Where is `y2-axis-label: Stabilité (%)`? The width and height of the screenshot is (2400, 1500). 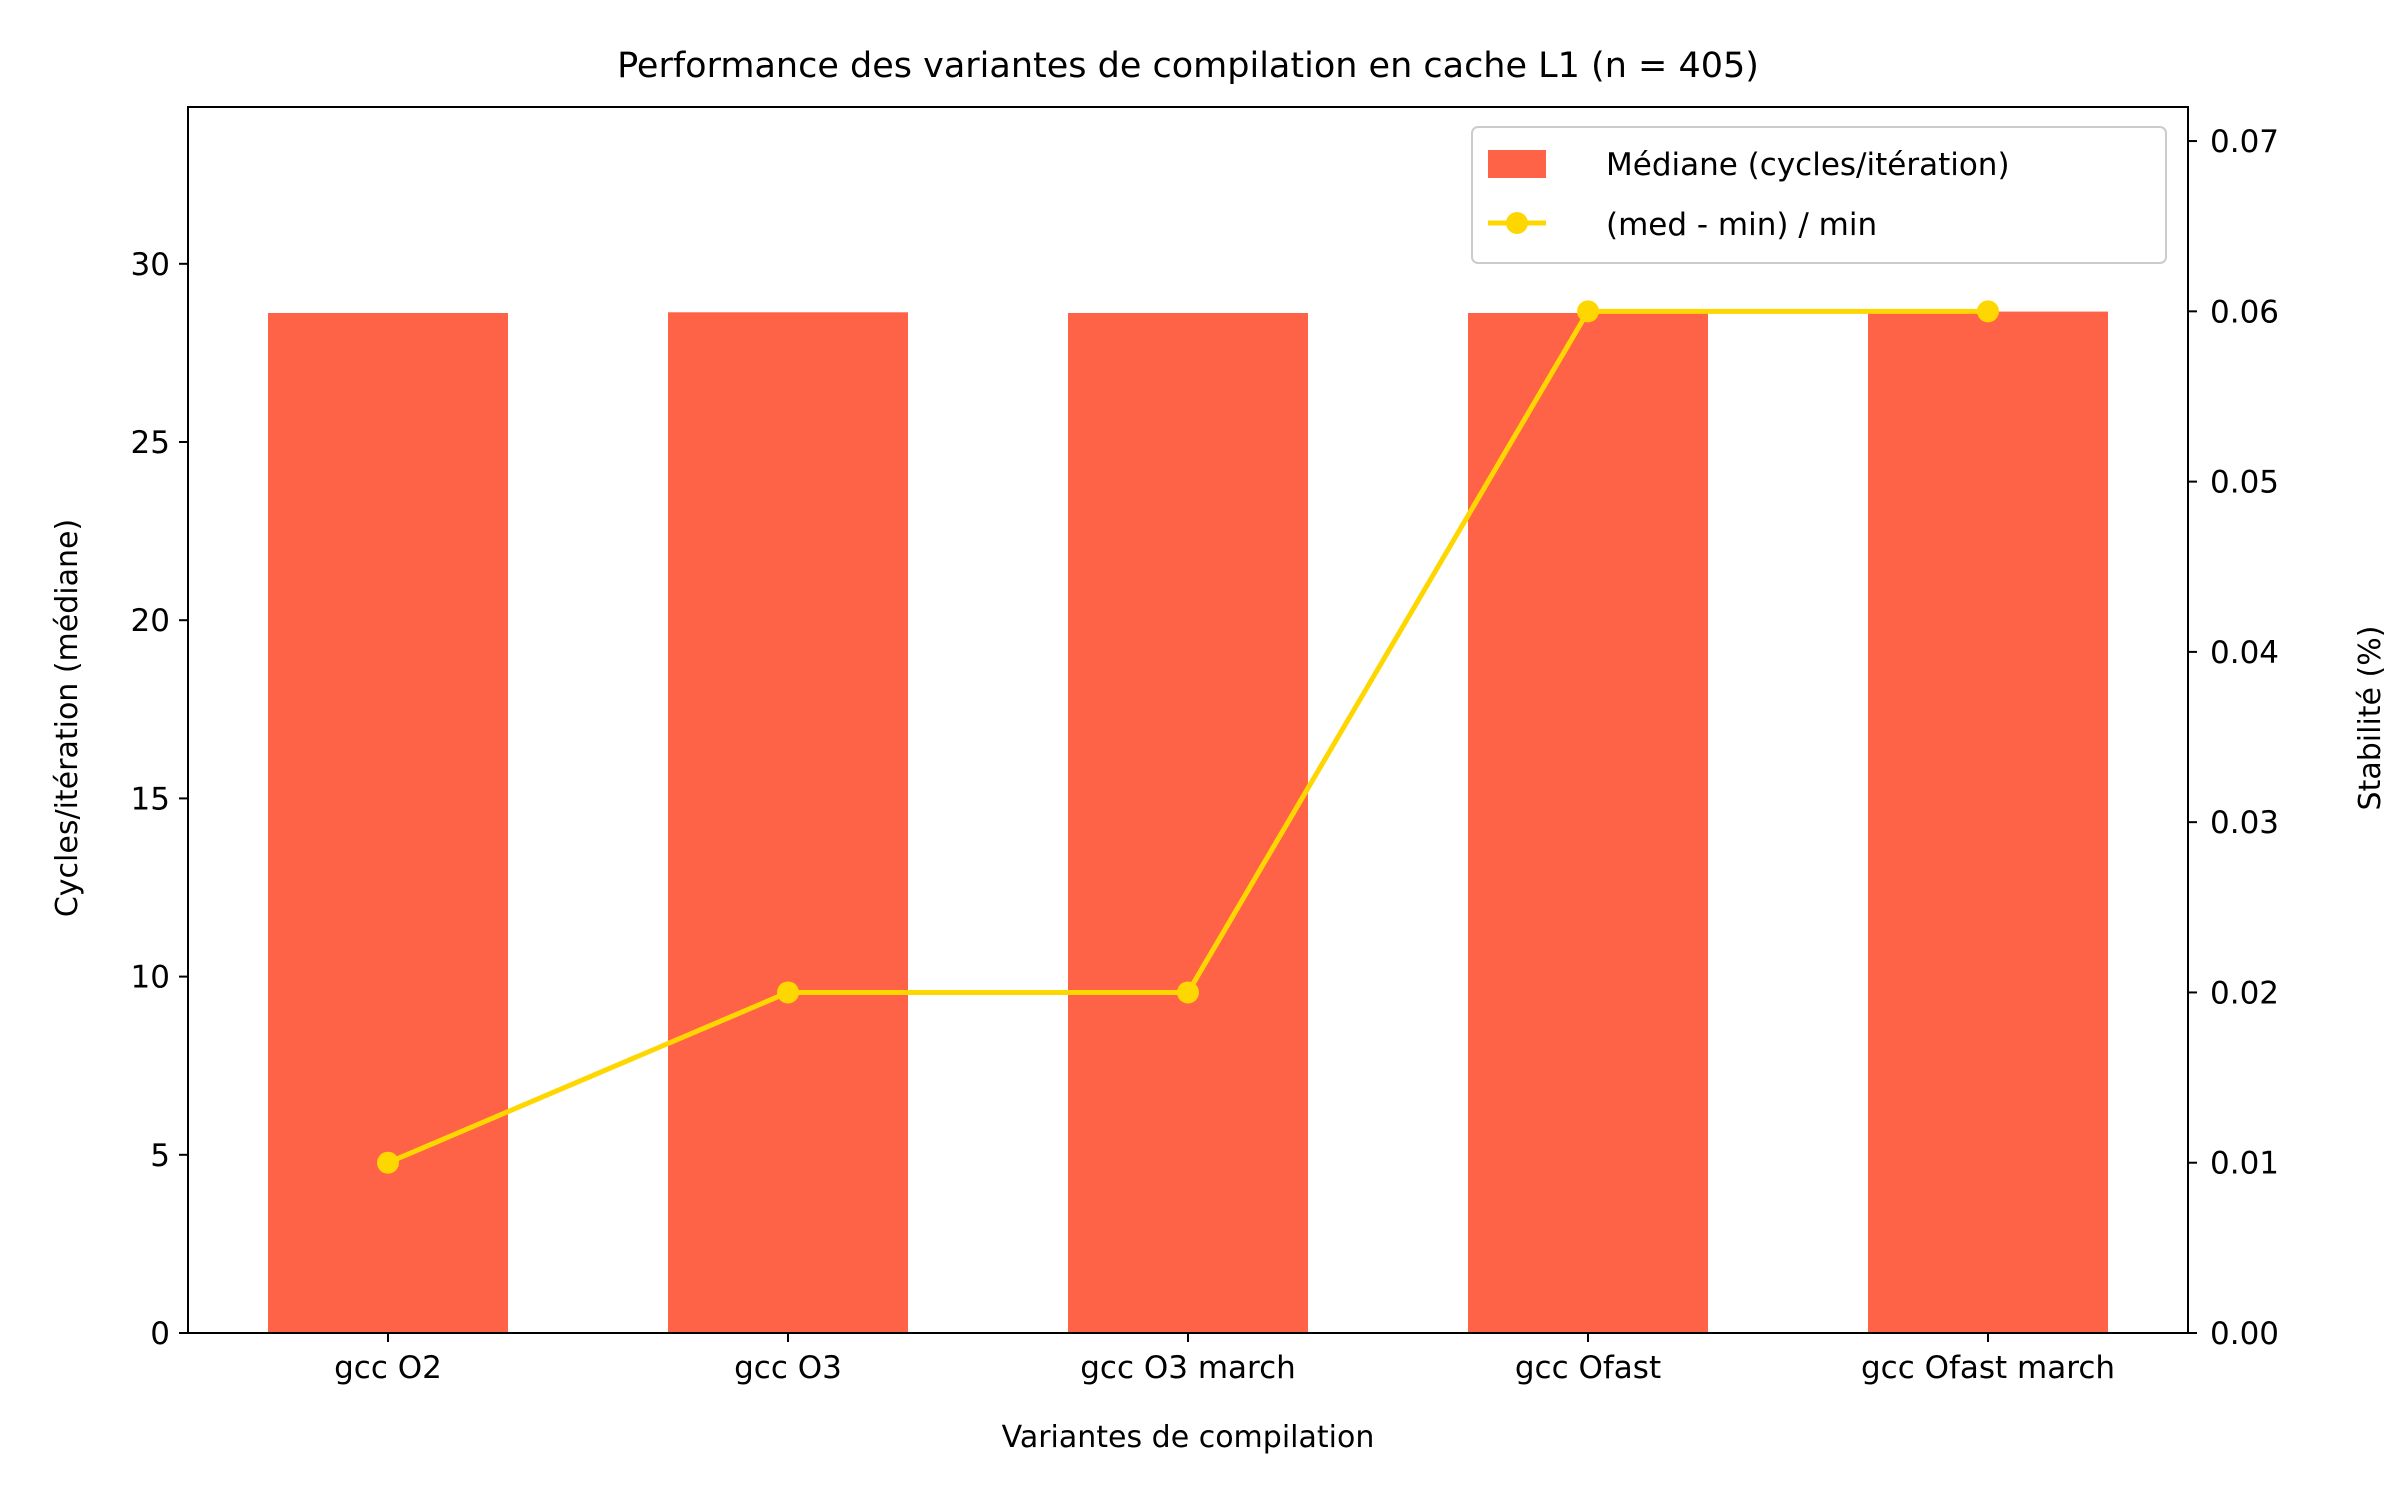 y2-axis-label: Stabilité (%) is located at coordinates (2370, 718).